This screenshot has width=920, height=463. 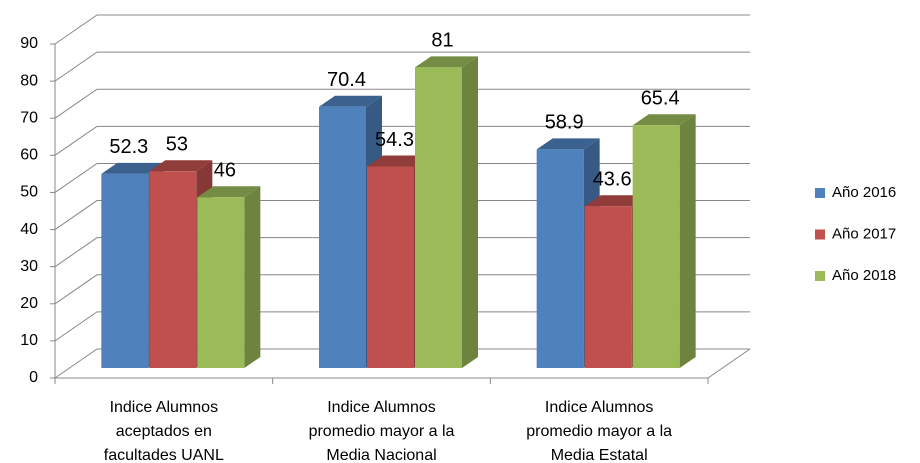 I want to click on floor-edge, so click(x=729, y=363).